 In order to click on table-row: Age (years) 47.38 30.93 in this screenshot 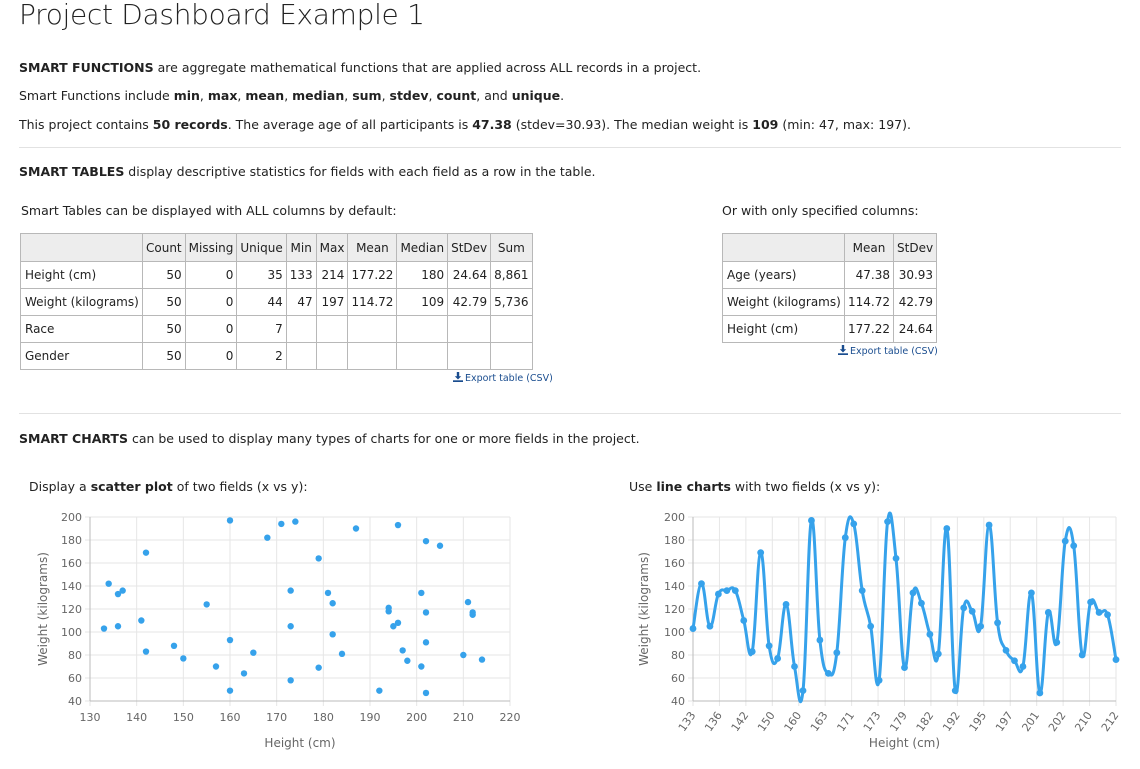, I will do `click(830, 275)`.